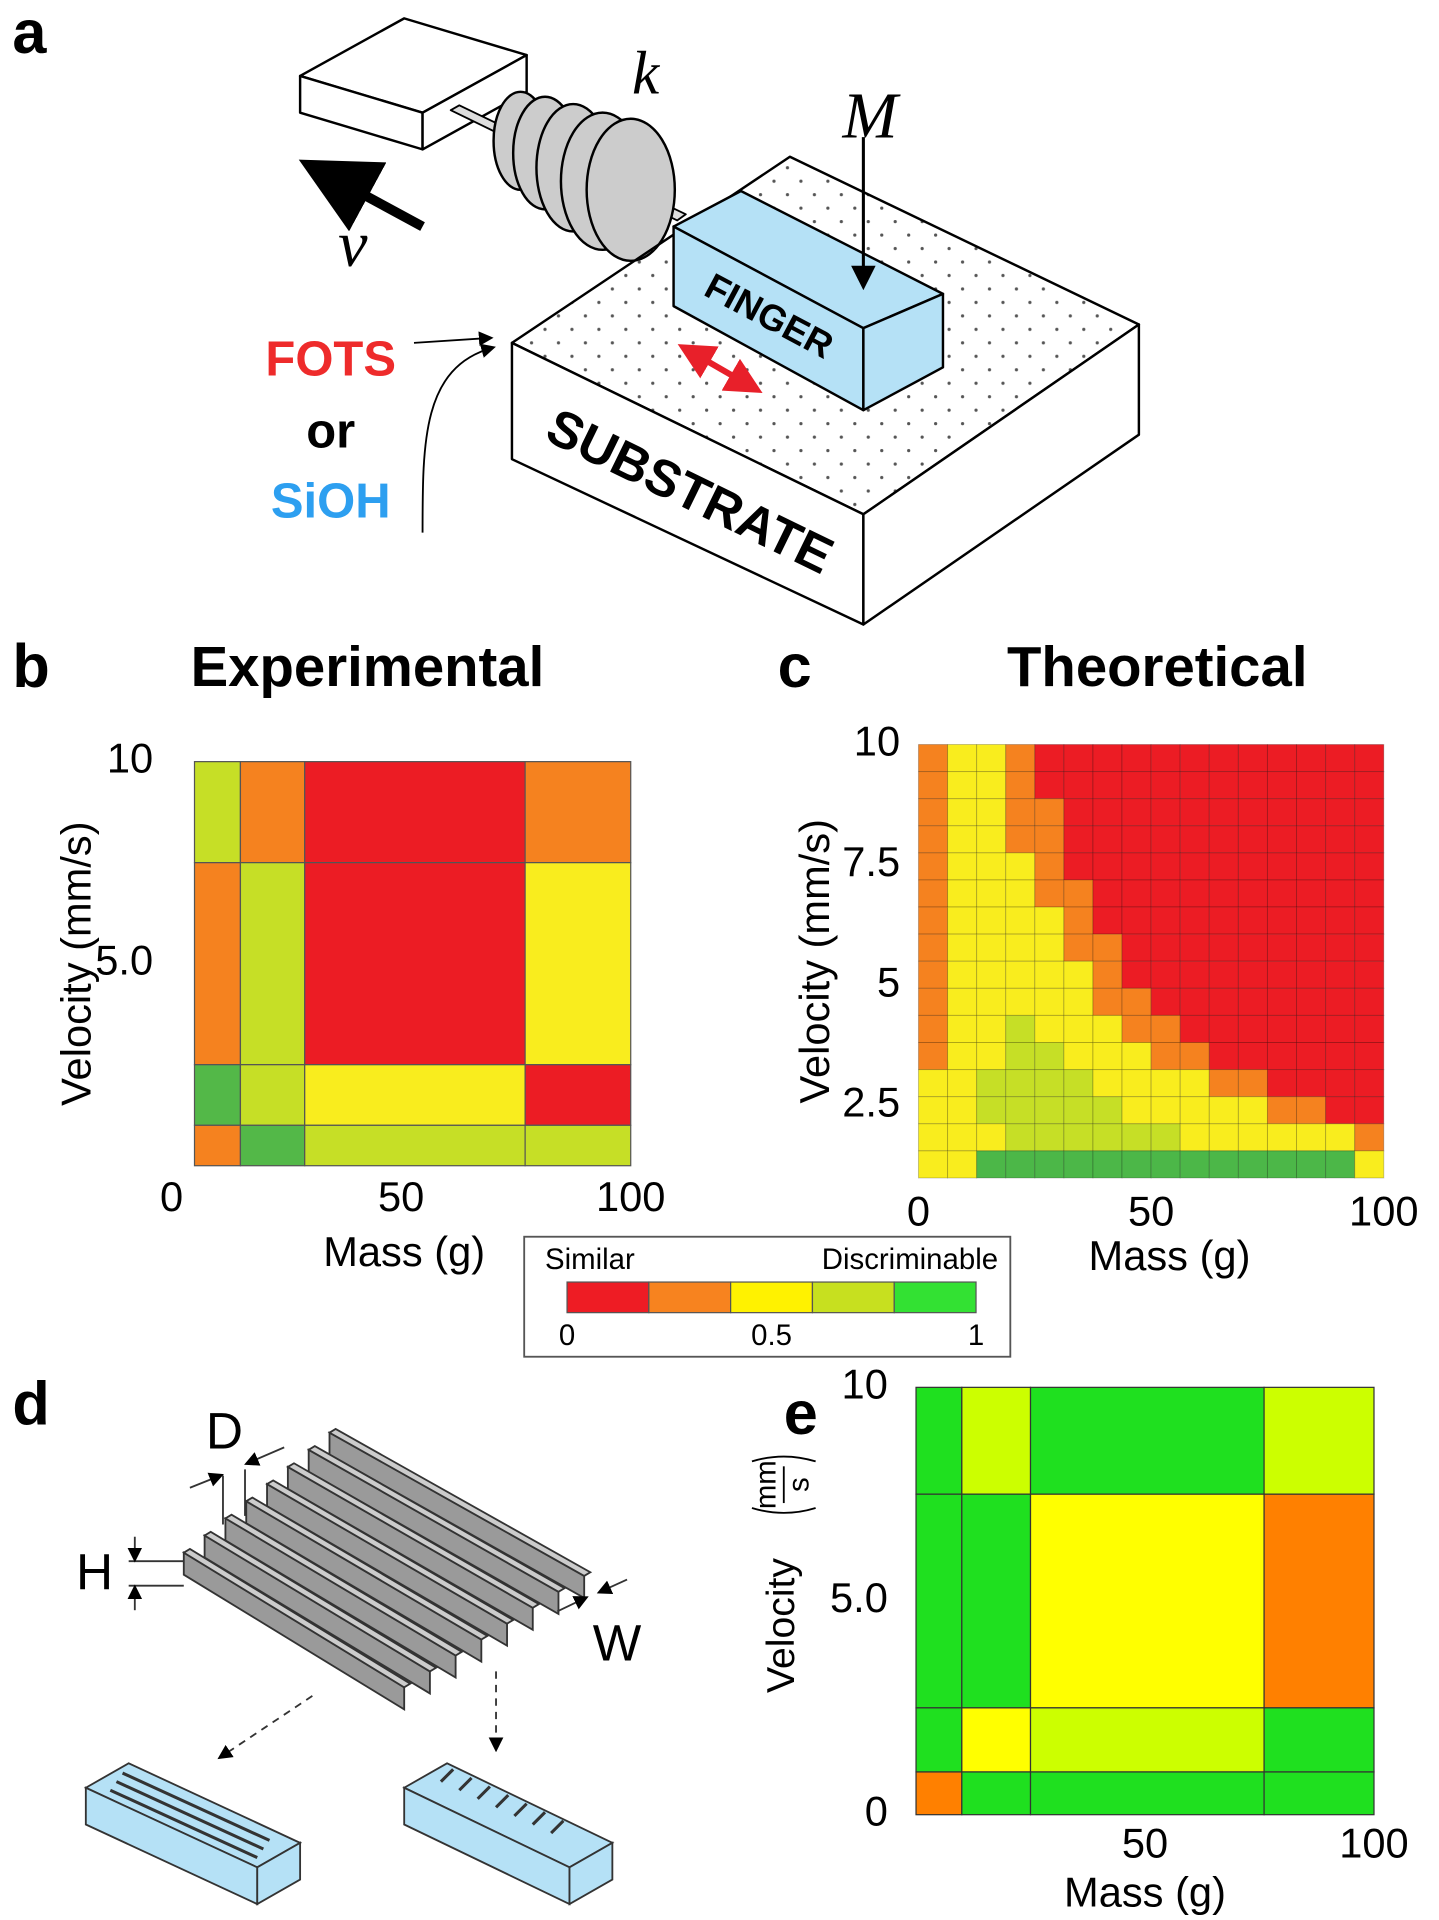  What do you see at coordinates (772, 1297) in the screenshot?
I see `colorbar-swatch` at bounding box center [772, 1297].